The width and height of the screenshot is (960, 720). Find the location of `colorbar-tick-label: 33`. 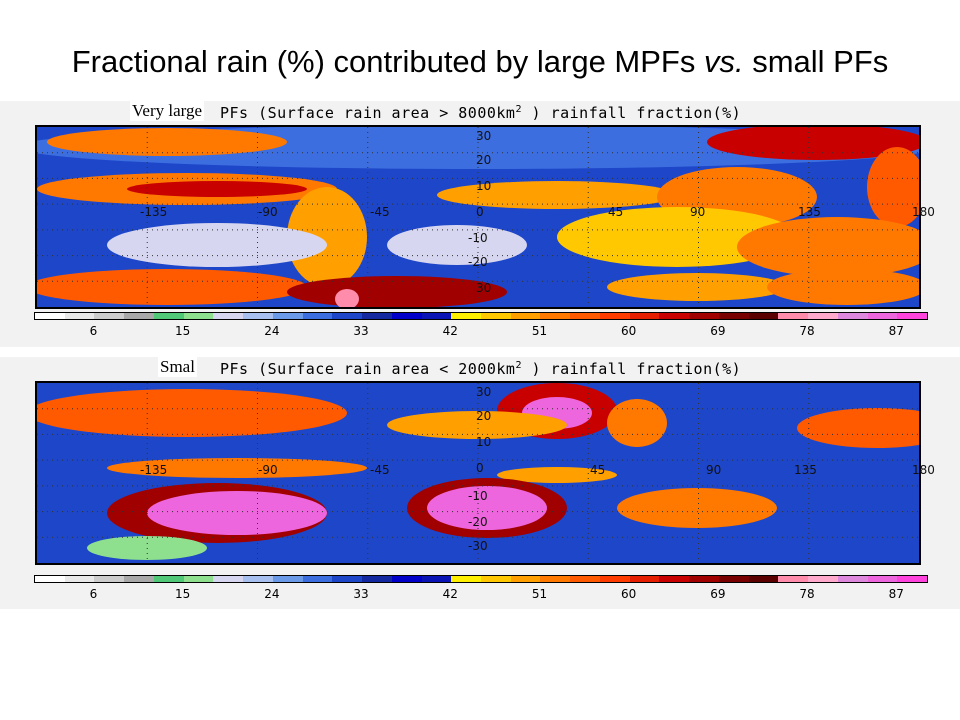

colorbar-tick-label: 33 is located at coordinates (361, 594).